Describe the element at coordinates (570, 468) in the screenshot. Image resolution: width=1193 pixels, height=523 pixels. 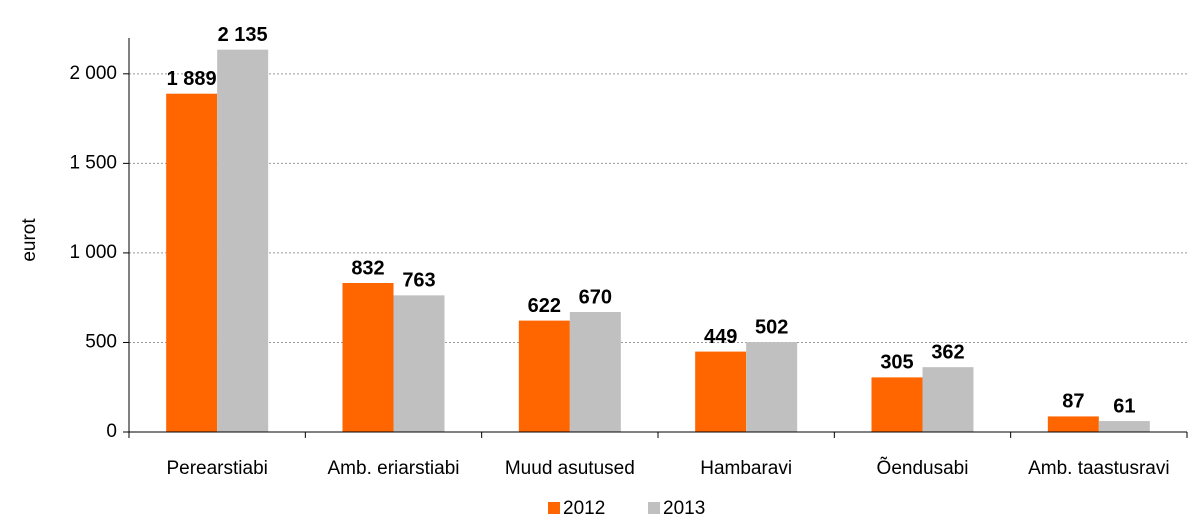
I see `x-tick-label: Muud asutused` at that location.